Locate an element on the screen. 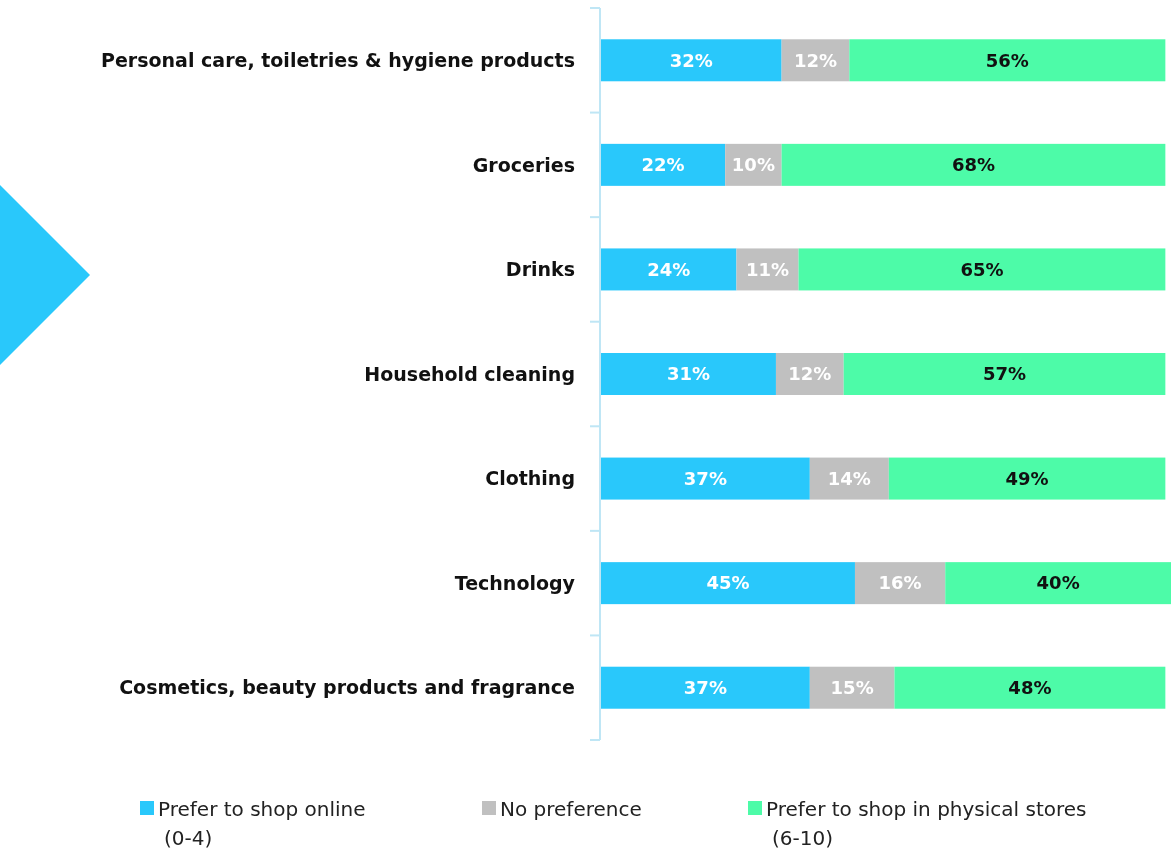 This screenshot has height=853, width=1171. data-label: 40% is located at coordinates (1058, 583).